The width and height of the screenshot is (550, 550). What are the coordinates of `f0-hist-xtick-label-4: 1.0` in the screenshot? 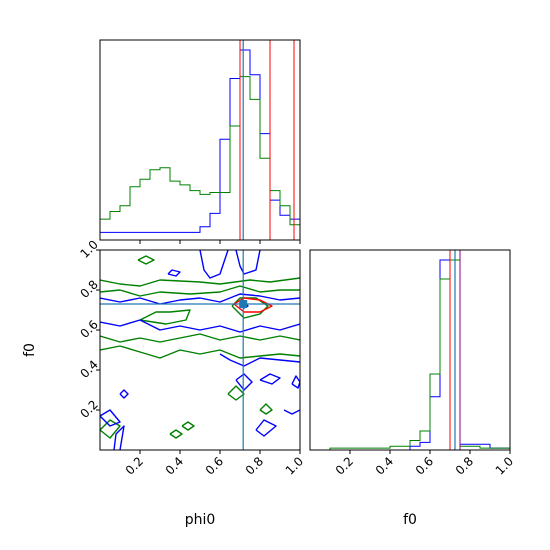 It's located at (504, 465).